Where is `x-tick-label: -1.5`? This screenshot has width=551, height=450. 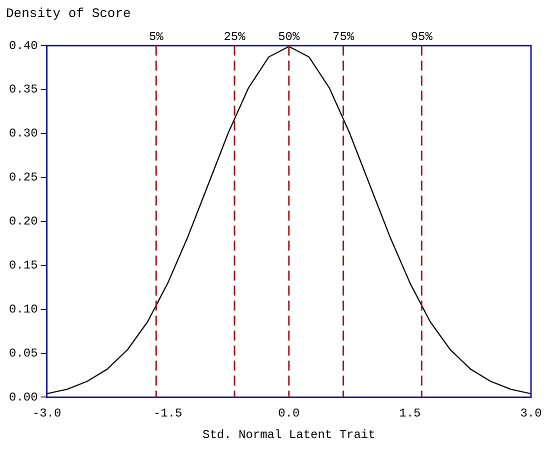
x-tick-label: -1.5 is located at coordinates (167, 413).